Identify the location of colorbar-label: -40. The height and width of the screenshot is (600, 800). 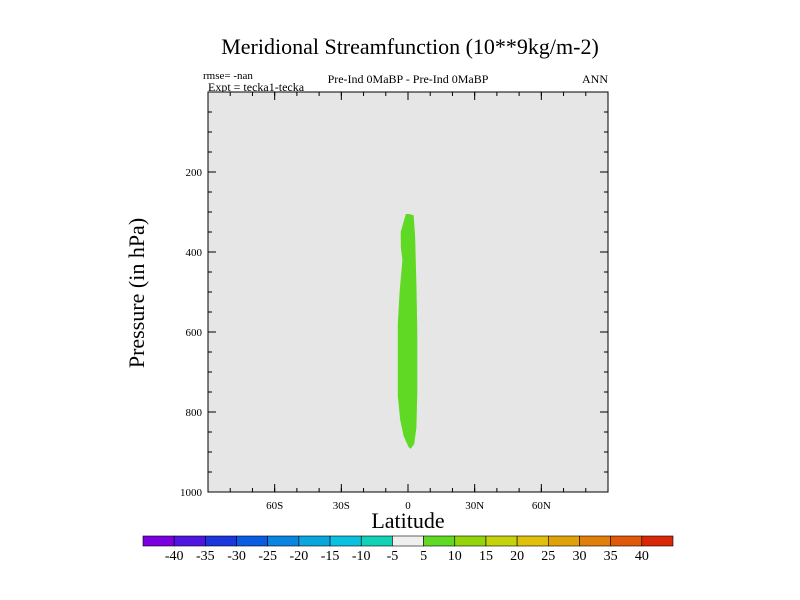
(174, 556).